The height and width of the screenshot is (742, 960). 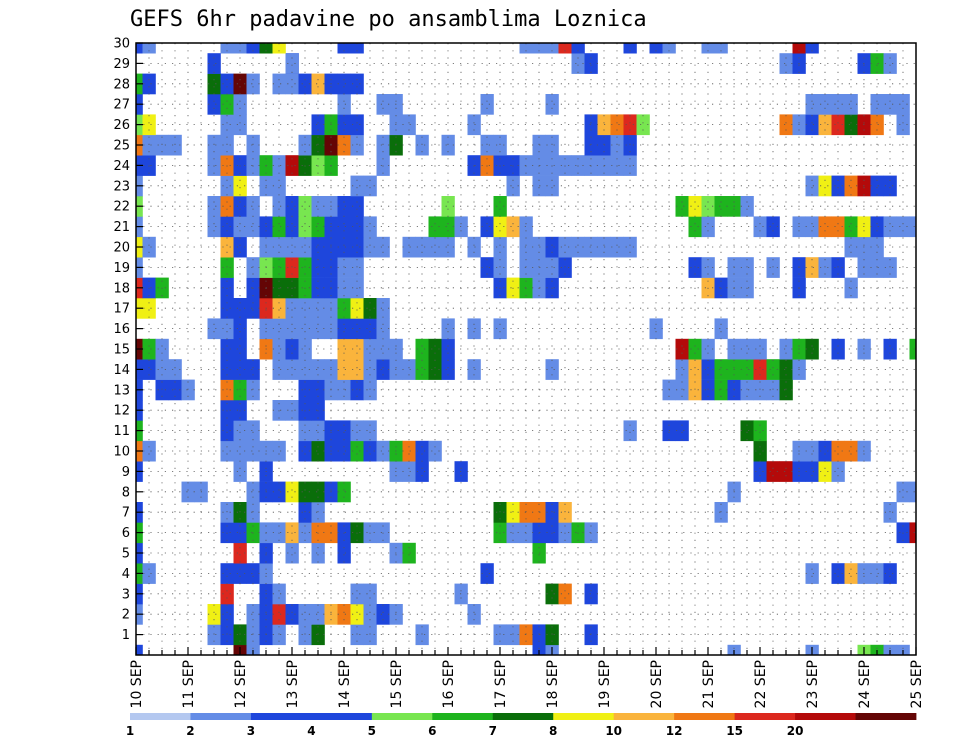 What do you see at coordinates (126, 554) in the screenshot?
I see `y-tick-label: 5` at bounding box center [126, 554].